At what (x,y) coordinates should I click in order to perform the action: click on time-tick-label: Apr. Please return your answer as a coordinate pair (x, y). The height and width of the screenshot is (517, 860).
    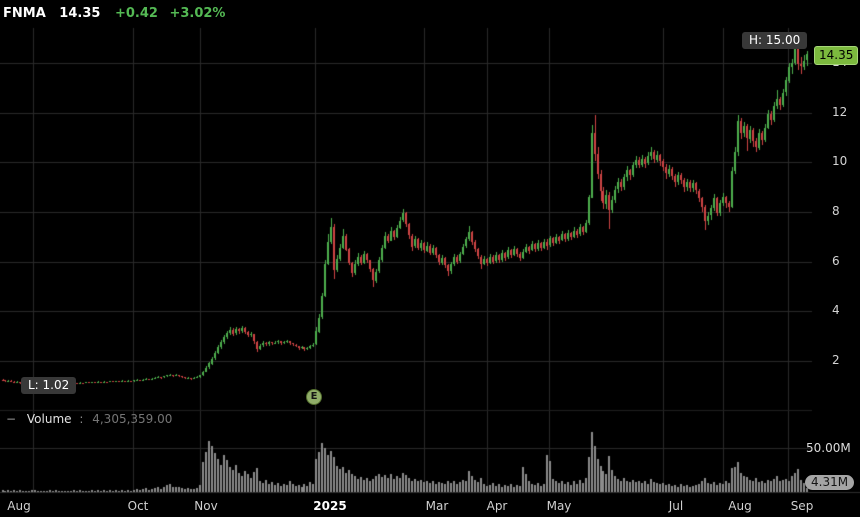
    Looking at the image, I should click on (497, 506).